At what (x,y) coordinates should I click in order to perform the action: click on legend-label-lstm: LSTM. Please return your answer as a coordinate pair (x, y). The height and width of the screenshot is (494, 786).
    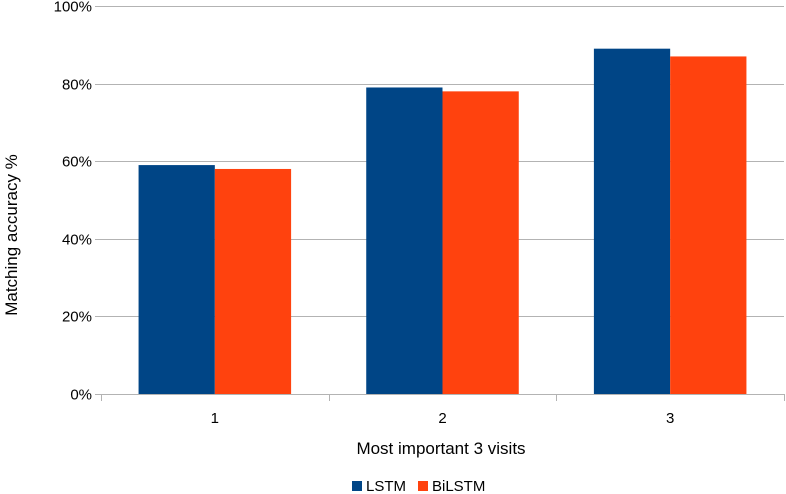
    Looking at the image, I should click on (386, 486).